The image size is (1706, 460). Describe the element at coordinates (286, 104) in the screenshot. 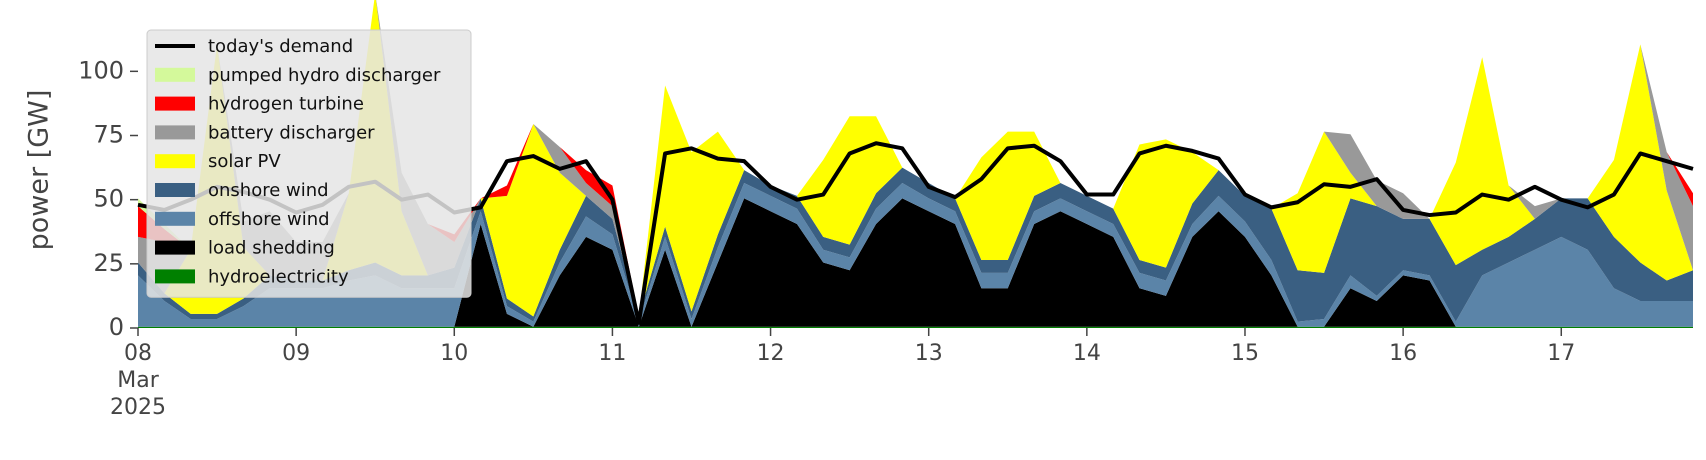

I see `legend-label: hydrogen turbine` at that location.